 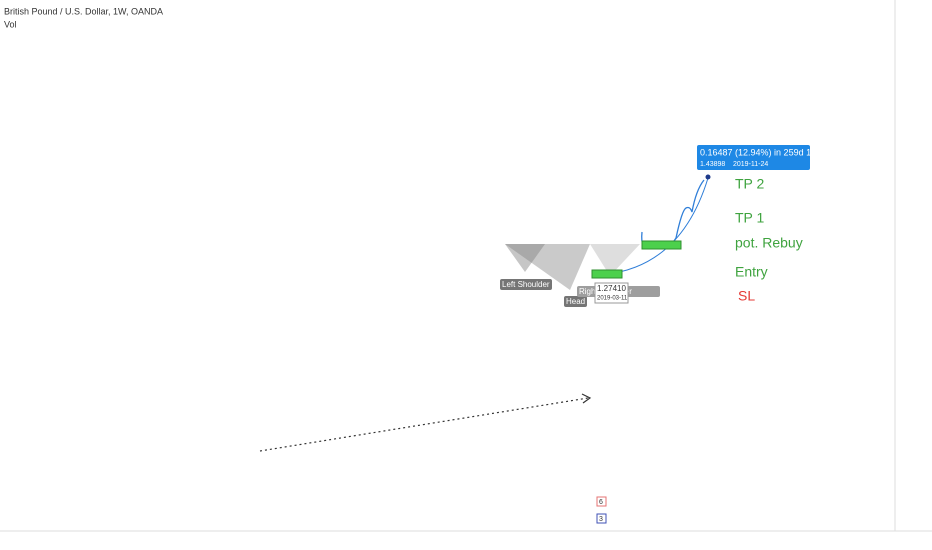 What do you see at coordinates (661, 245) in the screenshot?
I see `rebuy-box` at bounding box center [661, 245].